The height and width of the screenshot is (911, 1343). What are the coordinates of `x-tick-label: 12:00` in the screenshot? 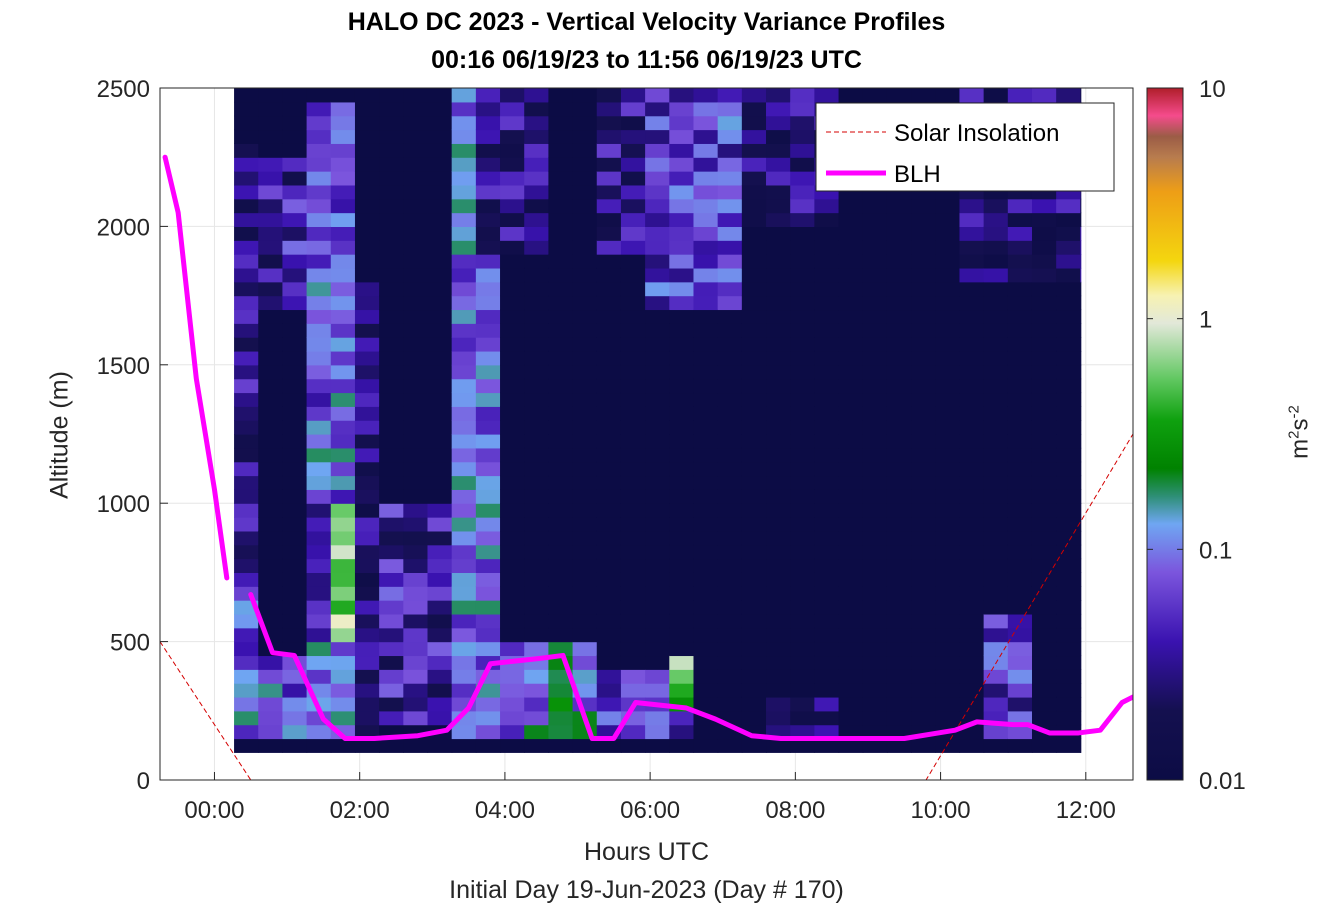 It's located at (1086, 810).